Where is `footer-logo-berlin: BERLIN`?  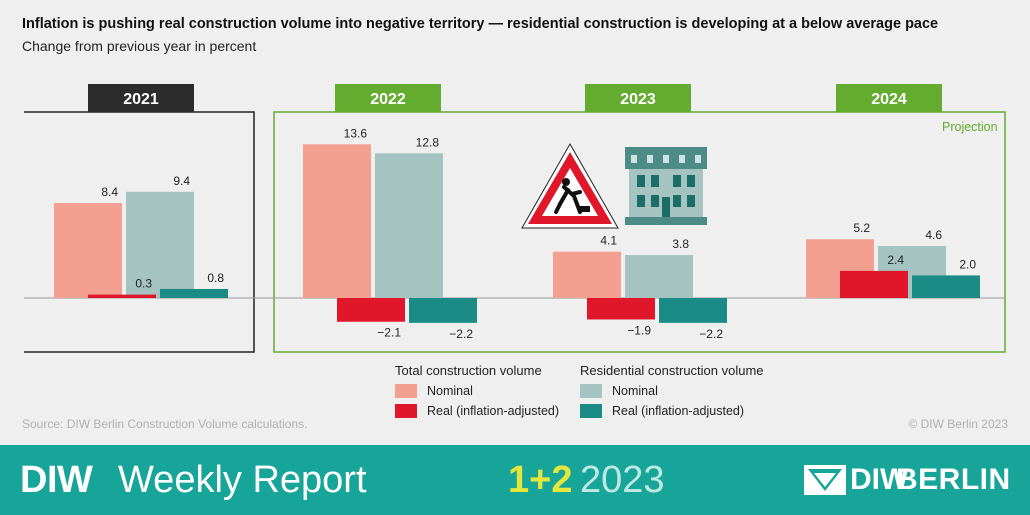 footer-logo-berlin: BERLIN is located at coordinates (953, 479).